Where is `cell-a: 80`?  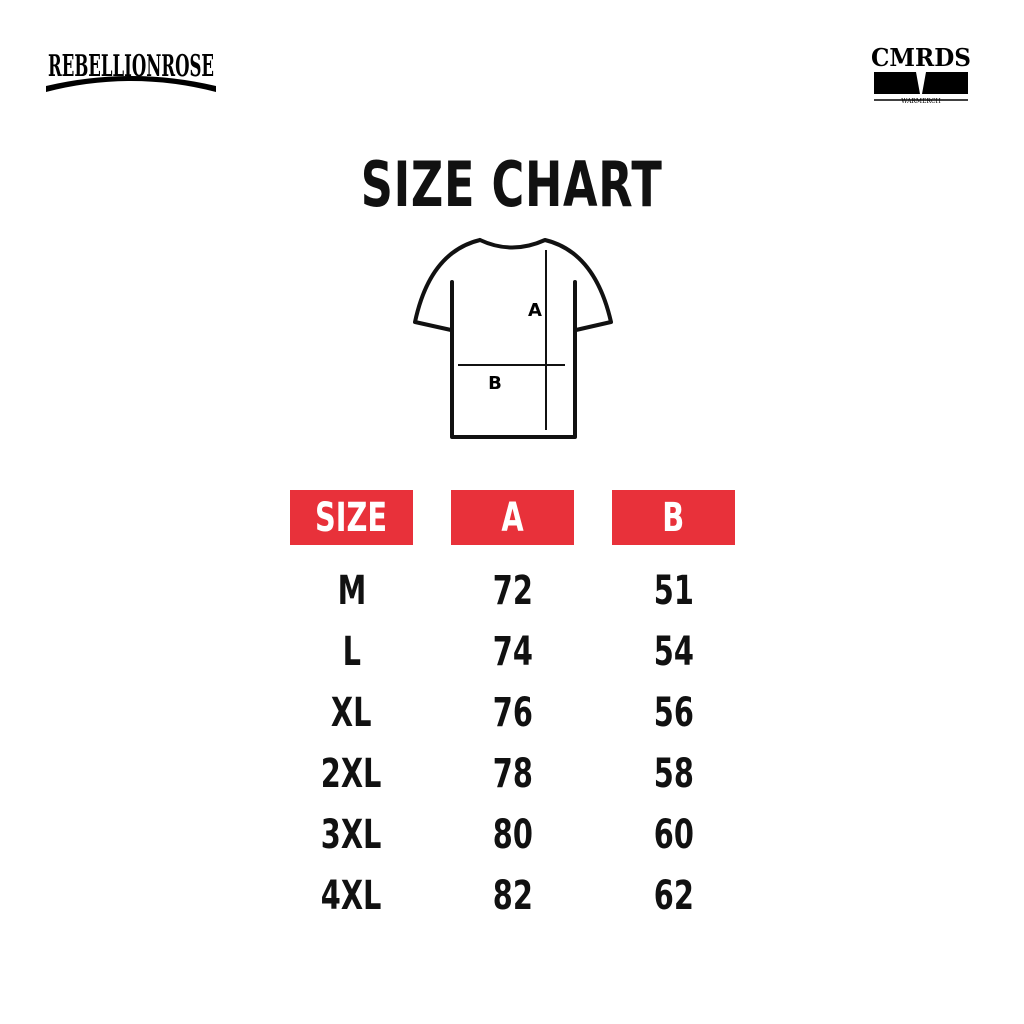 cell-a: 80 is located at coordinates (512, 835).